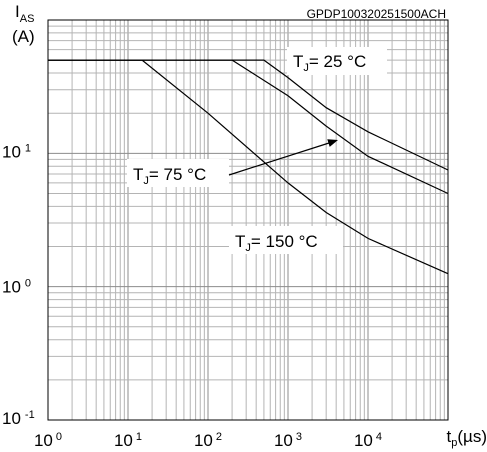  Describe the element at coordinates (23, 36) in the screenshot. I see `y-axis-unit: (A)` at that location.